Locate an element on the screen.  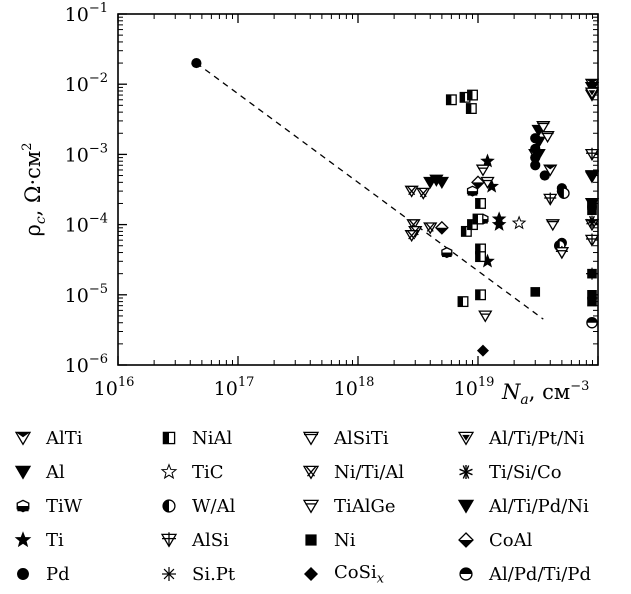
legend-label: Al is located at coordinates (55, 472).